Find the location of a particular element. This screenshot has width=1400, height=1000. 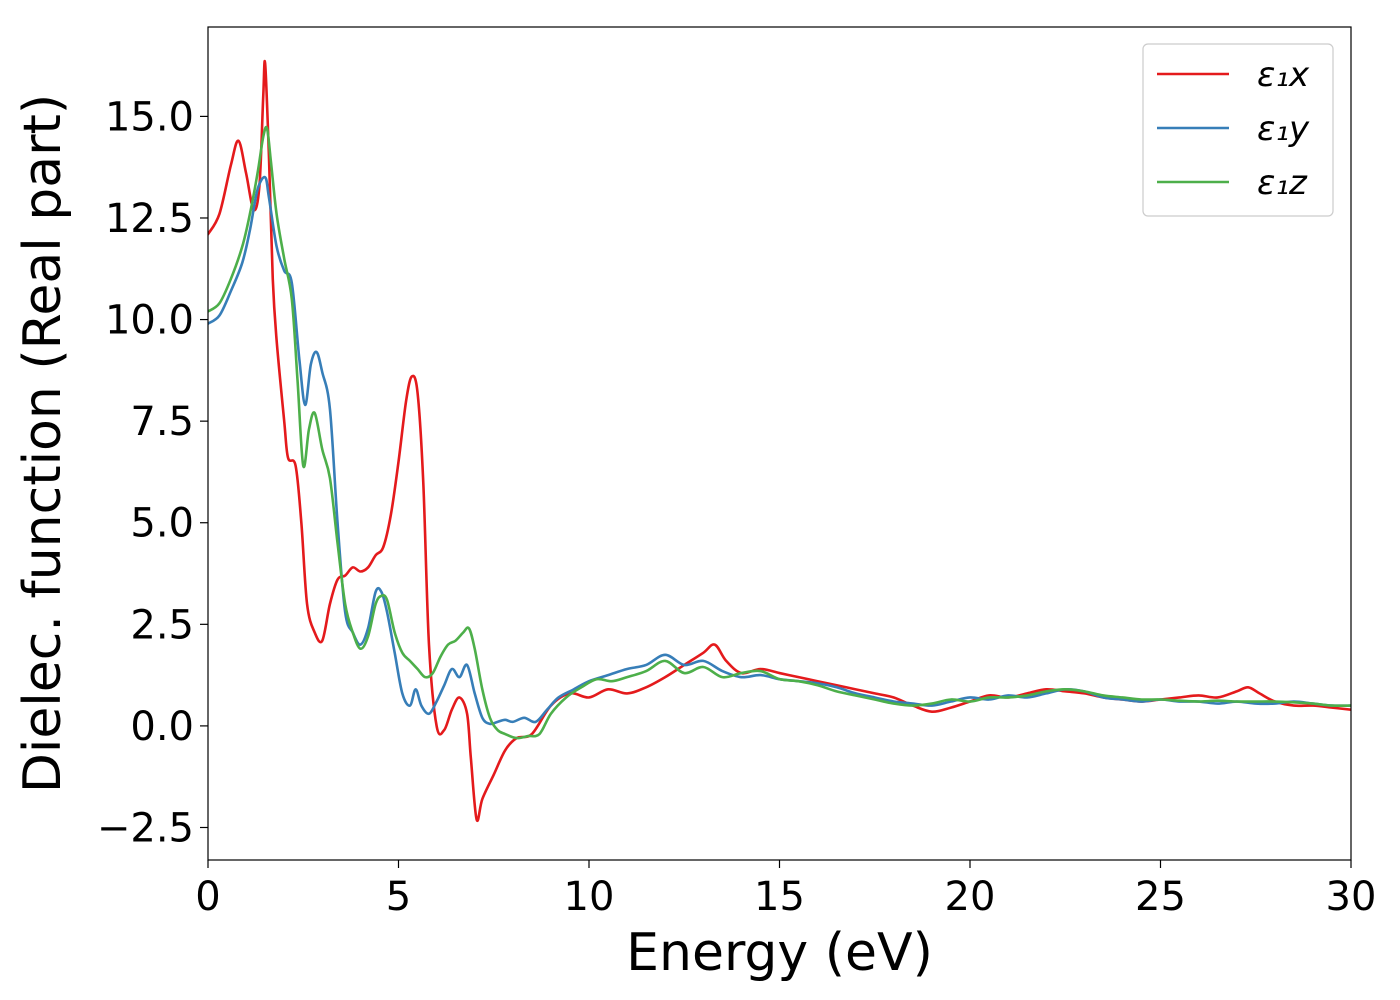

x-tick-label: 20 is located at coordinates (970, 897).